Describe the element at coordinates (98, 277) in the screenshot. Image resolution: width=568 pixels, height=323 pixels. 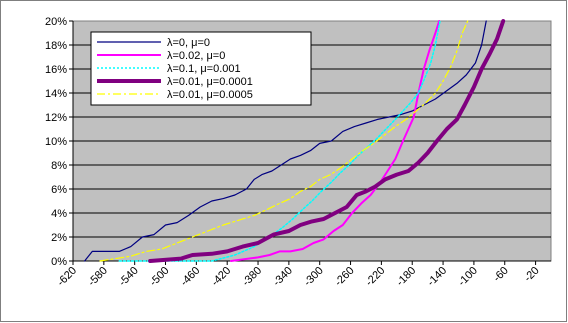
I see `x-tick-label: -580` at that location.